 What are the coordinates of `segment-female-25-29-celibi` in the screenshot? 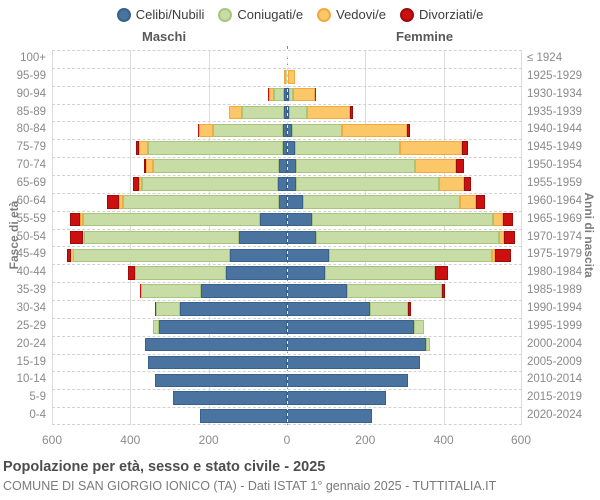 It's located at (351, 327).